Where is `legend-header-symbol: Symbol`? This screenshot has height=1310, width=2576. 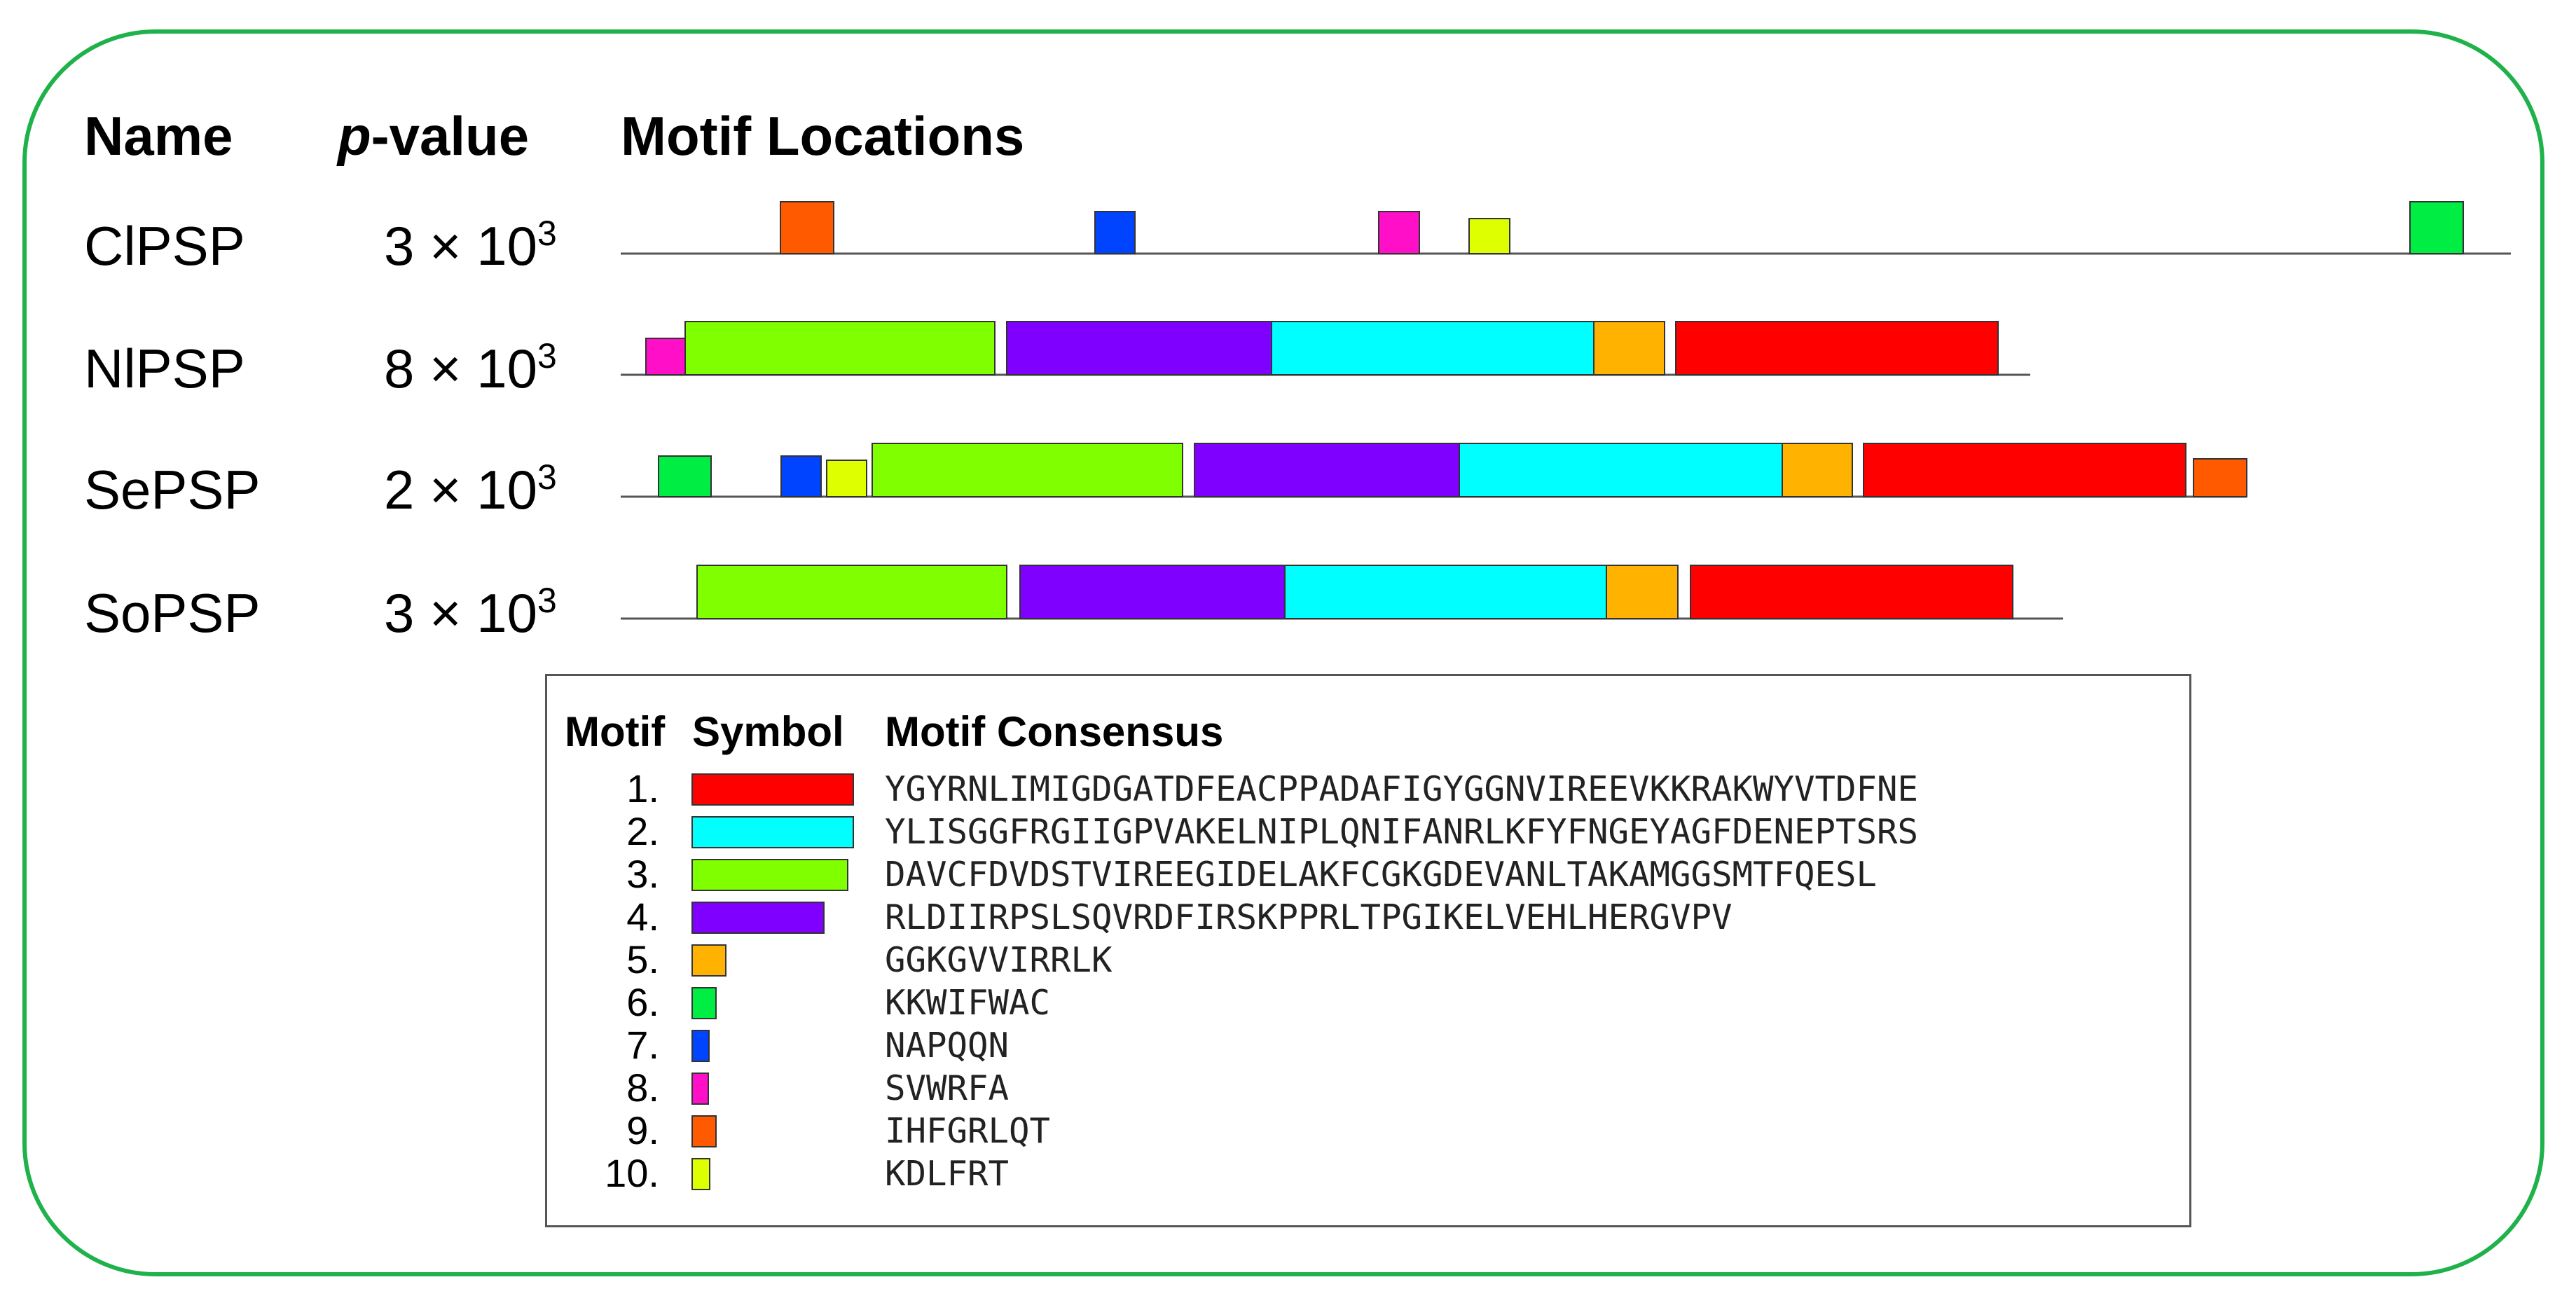 legend-header-symbol: Symbol is located at coordinates (768, 731).